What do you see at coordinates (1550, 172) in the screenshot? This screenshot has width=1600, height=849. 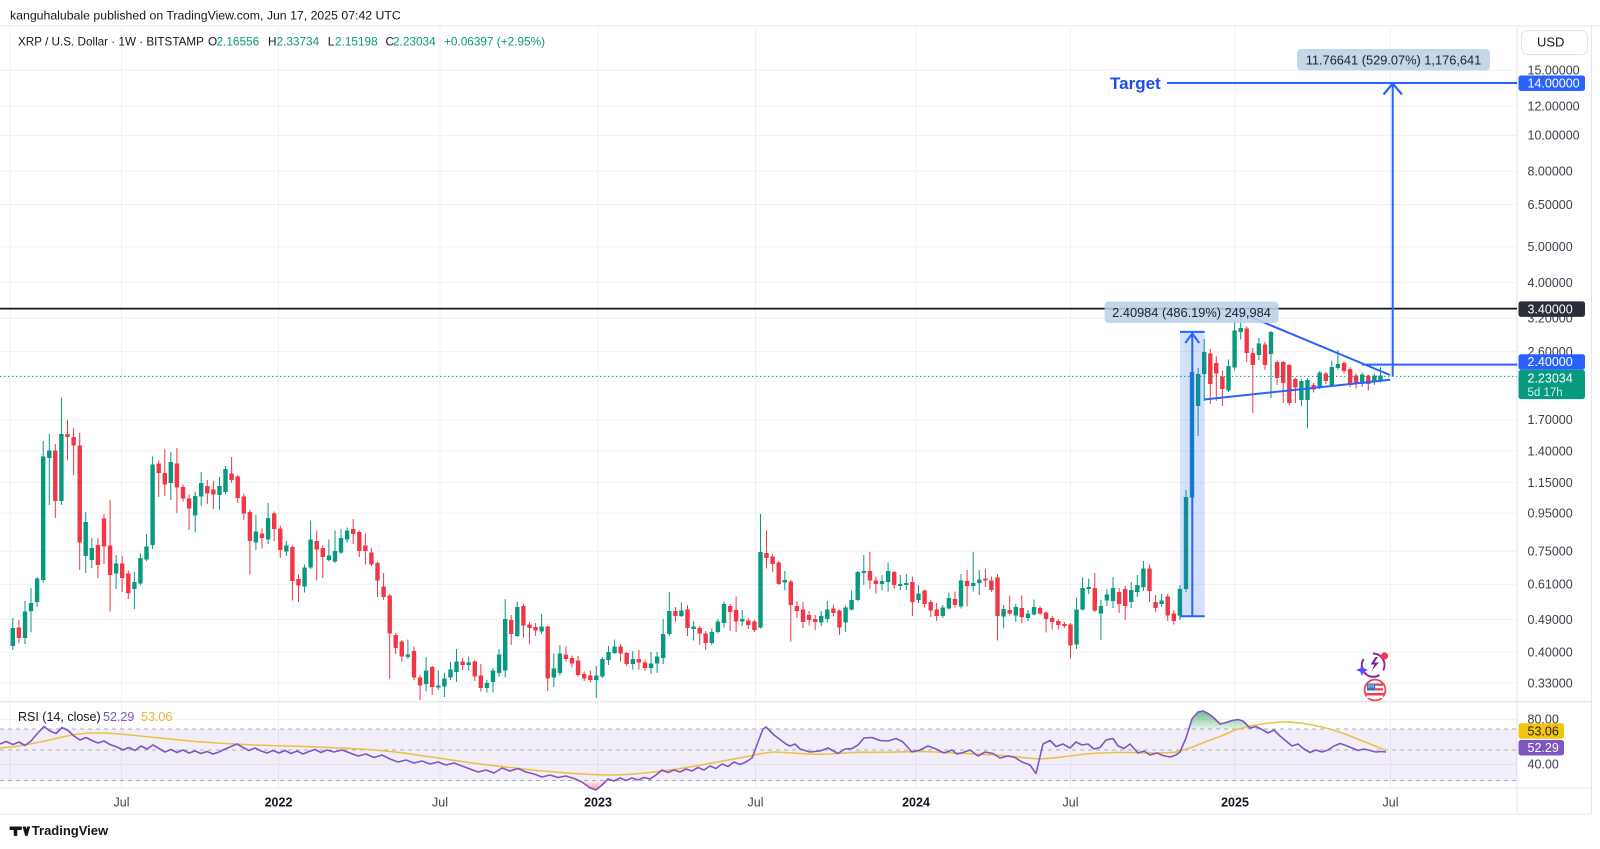 I see `svg-text: 8.00000` at bounding box center [1550, 172].